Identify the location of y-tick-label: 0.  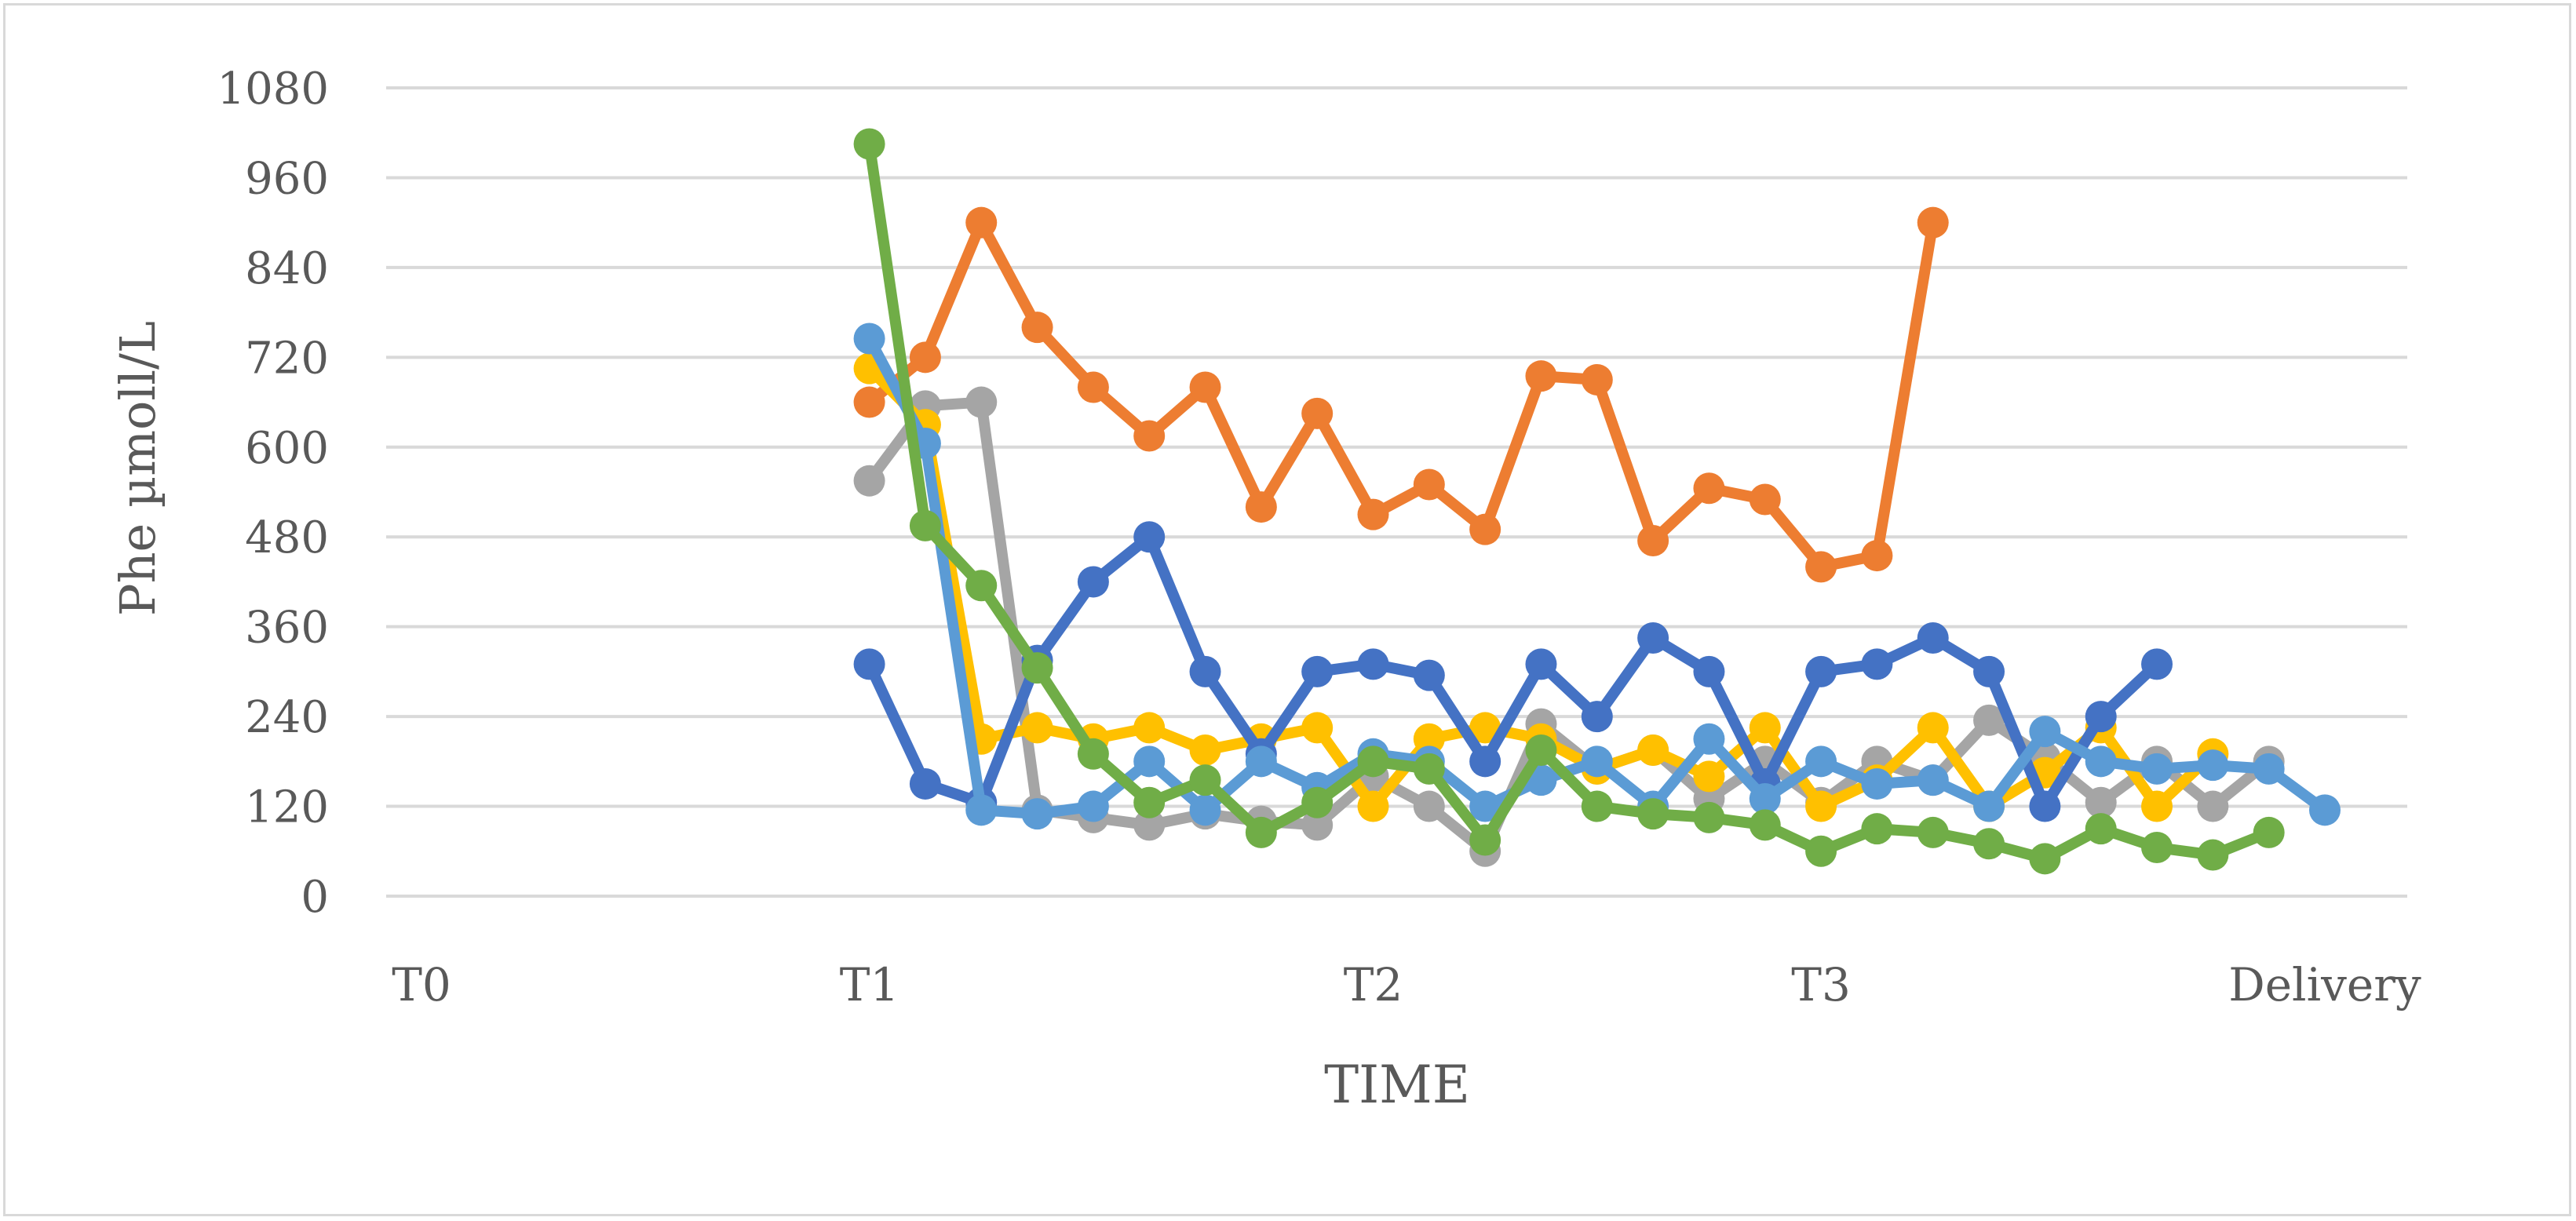
(315, 898).